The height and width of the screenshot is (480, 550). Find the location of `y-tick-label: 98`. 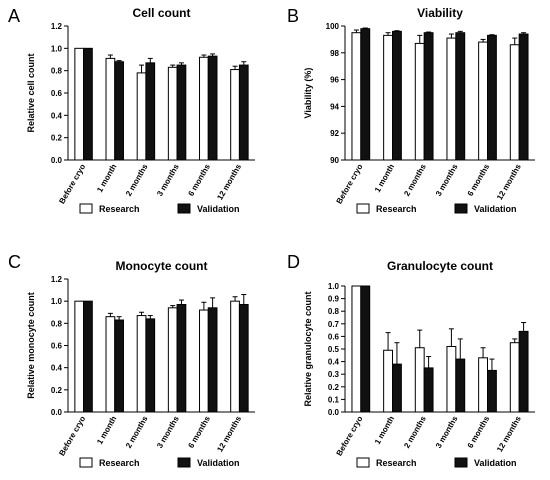

y-tick-label: 98 is located at coordinates (334, 53).